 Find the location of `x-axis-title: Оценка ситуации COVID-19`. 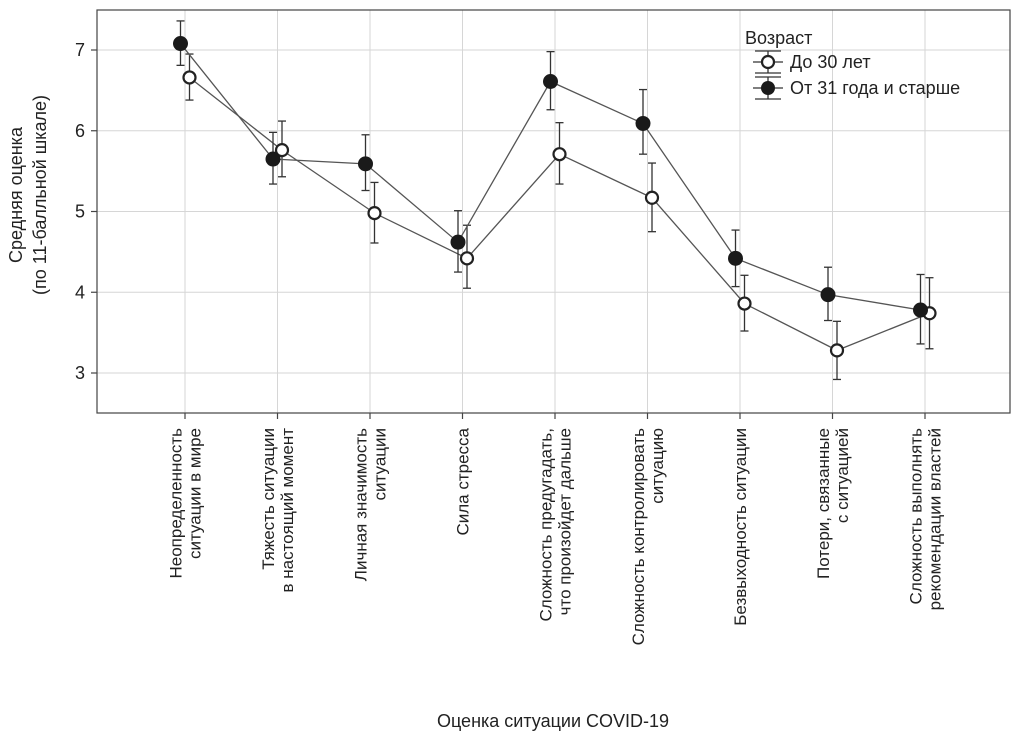

x-axis-title: Оценка ситуации COVID-19 is located at coordinates (553, 721).